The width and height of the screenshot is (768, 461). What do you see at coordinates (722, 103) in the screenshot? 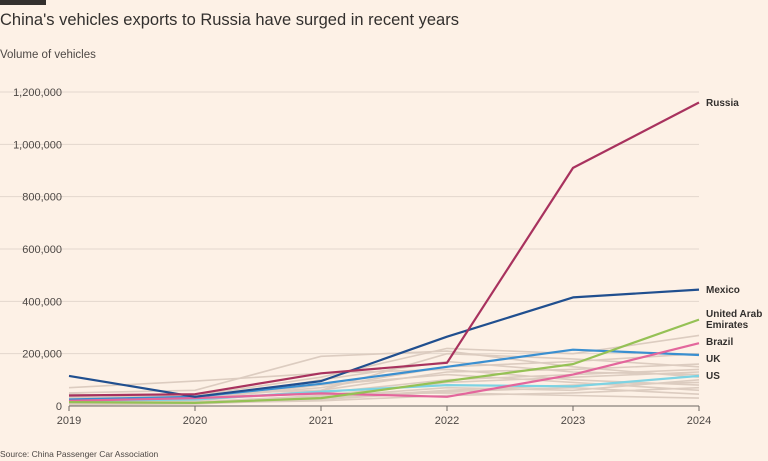
I see `series-label-russia: Russia` at bounding box center [722, 103].